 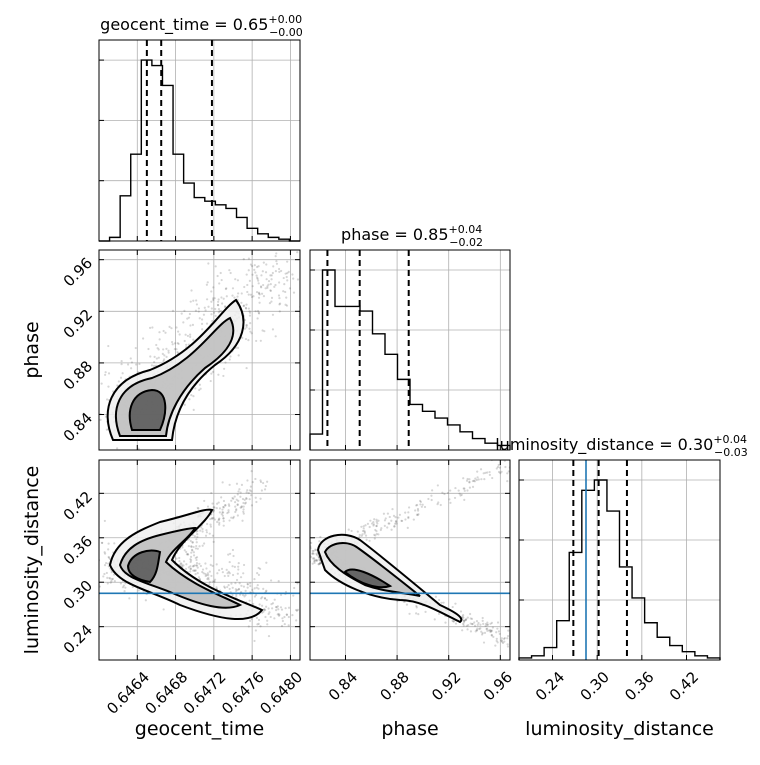 I want to click on scatter-points, so click(x=199, y=556).